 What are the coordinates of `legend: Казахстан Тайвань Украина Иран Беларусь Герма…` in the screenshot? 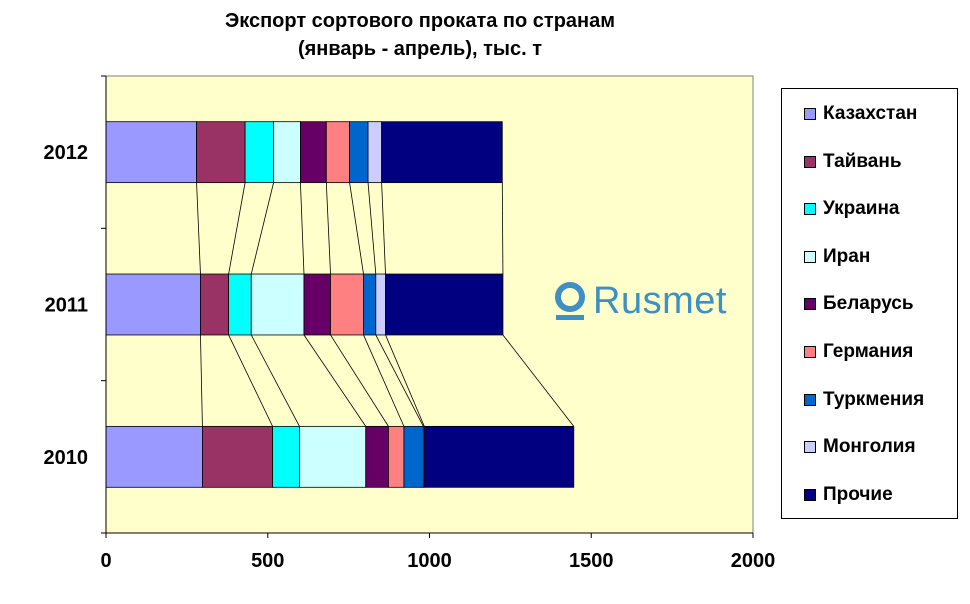 It's located at (869, 303).